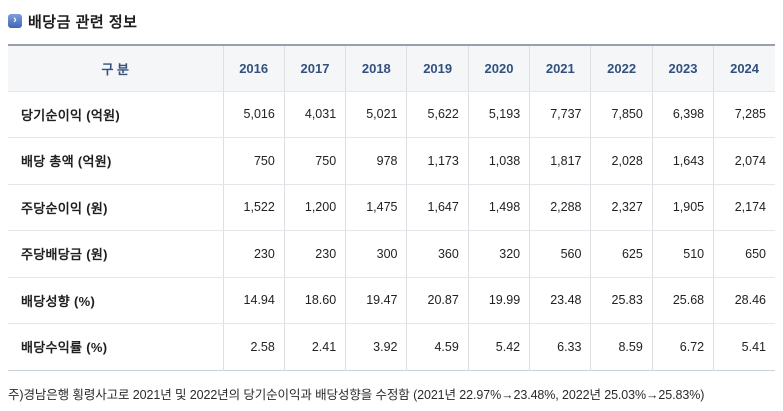 The width and height of the screenshot is (783, 411). Describe the element at coordinates (621, 207) in the screenshot. I see `value-cell: 2,327` at that location.